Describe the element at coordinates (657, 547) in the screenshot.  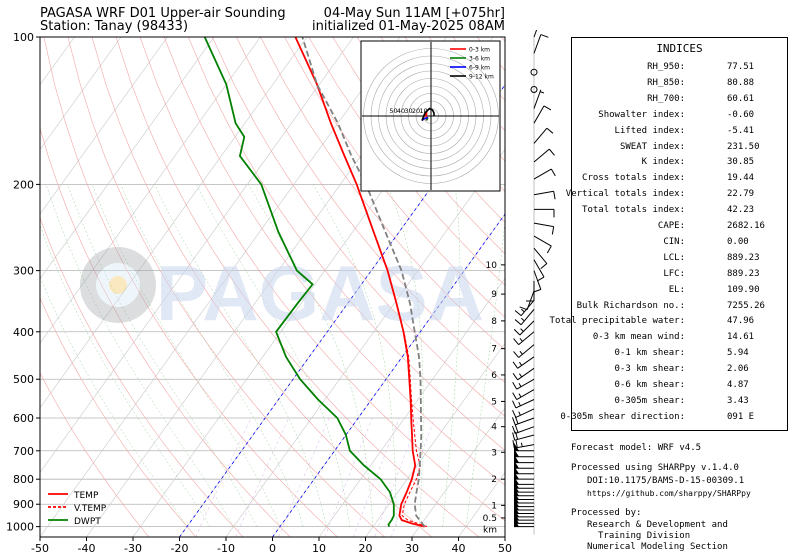
I see `org-line-3: Numerical Modeling Section` at that location.